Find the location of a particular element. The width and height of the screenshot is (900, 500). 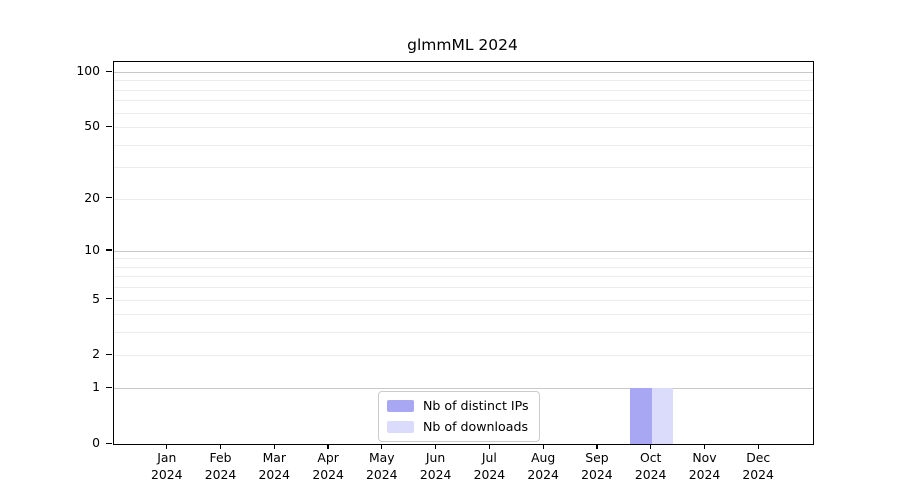

x-tick-label: Dec 2024 is located at coordinates (758, 466).